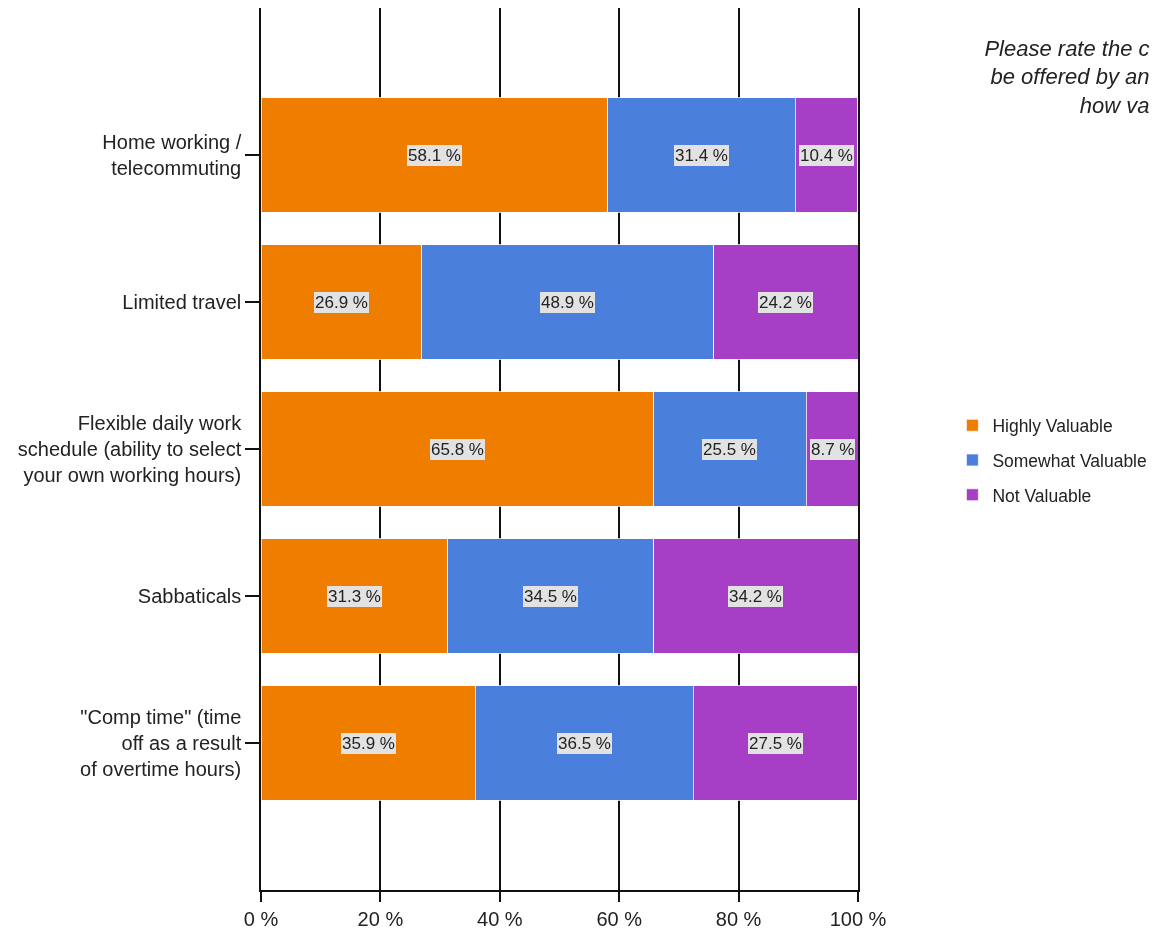 The width and height of the screenshot is (1153, 930). Describe the element at coordinates (619, 918) in the screenshot. I see `x-tick-label: 60 %` at that location.